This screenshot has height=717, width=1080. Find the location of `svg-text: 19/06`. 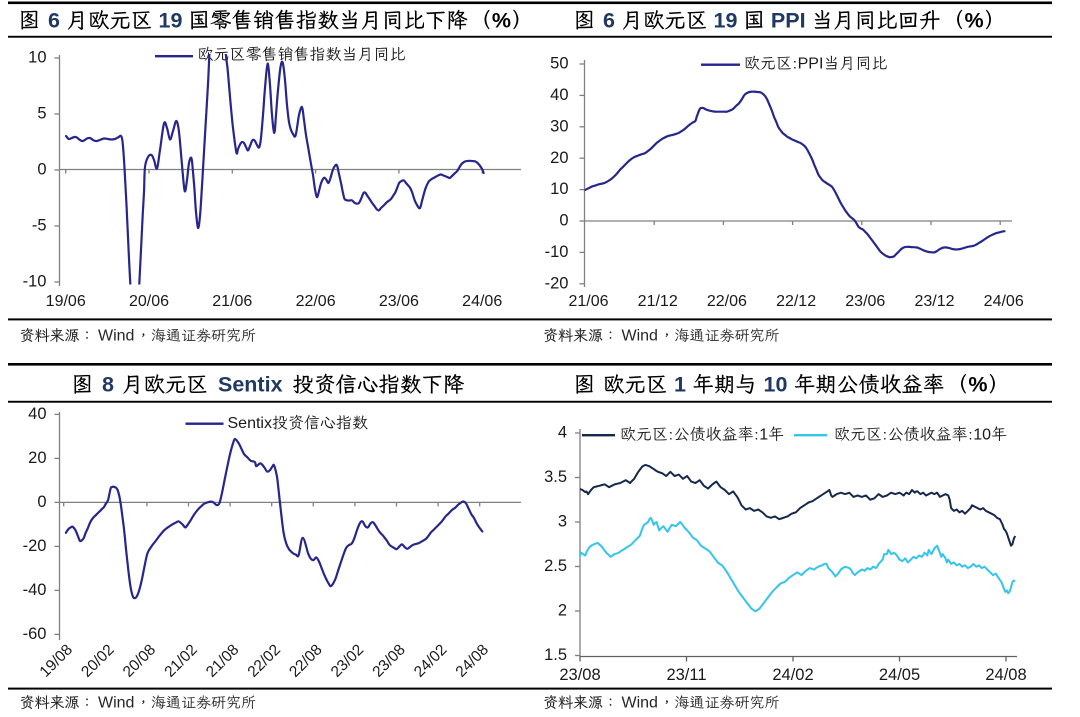

svg-text: 19/06 is located at coordinates (66, 301).